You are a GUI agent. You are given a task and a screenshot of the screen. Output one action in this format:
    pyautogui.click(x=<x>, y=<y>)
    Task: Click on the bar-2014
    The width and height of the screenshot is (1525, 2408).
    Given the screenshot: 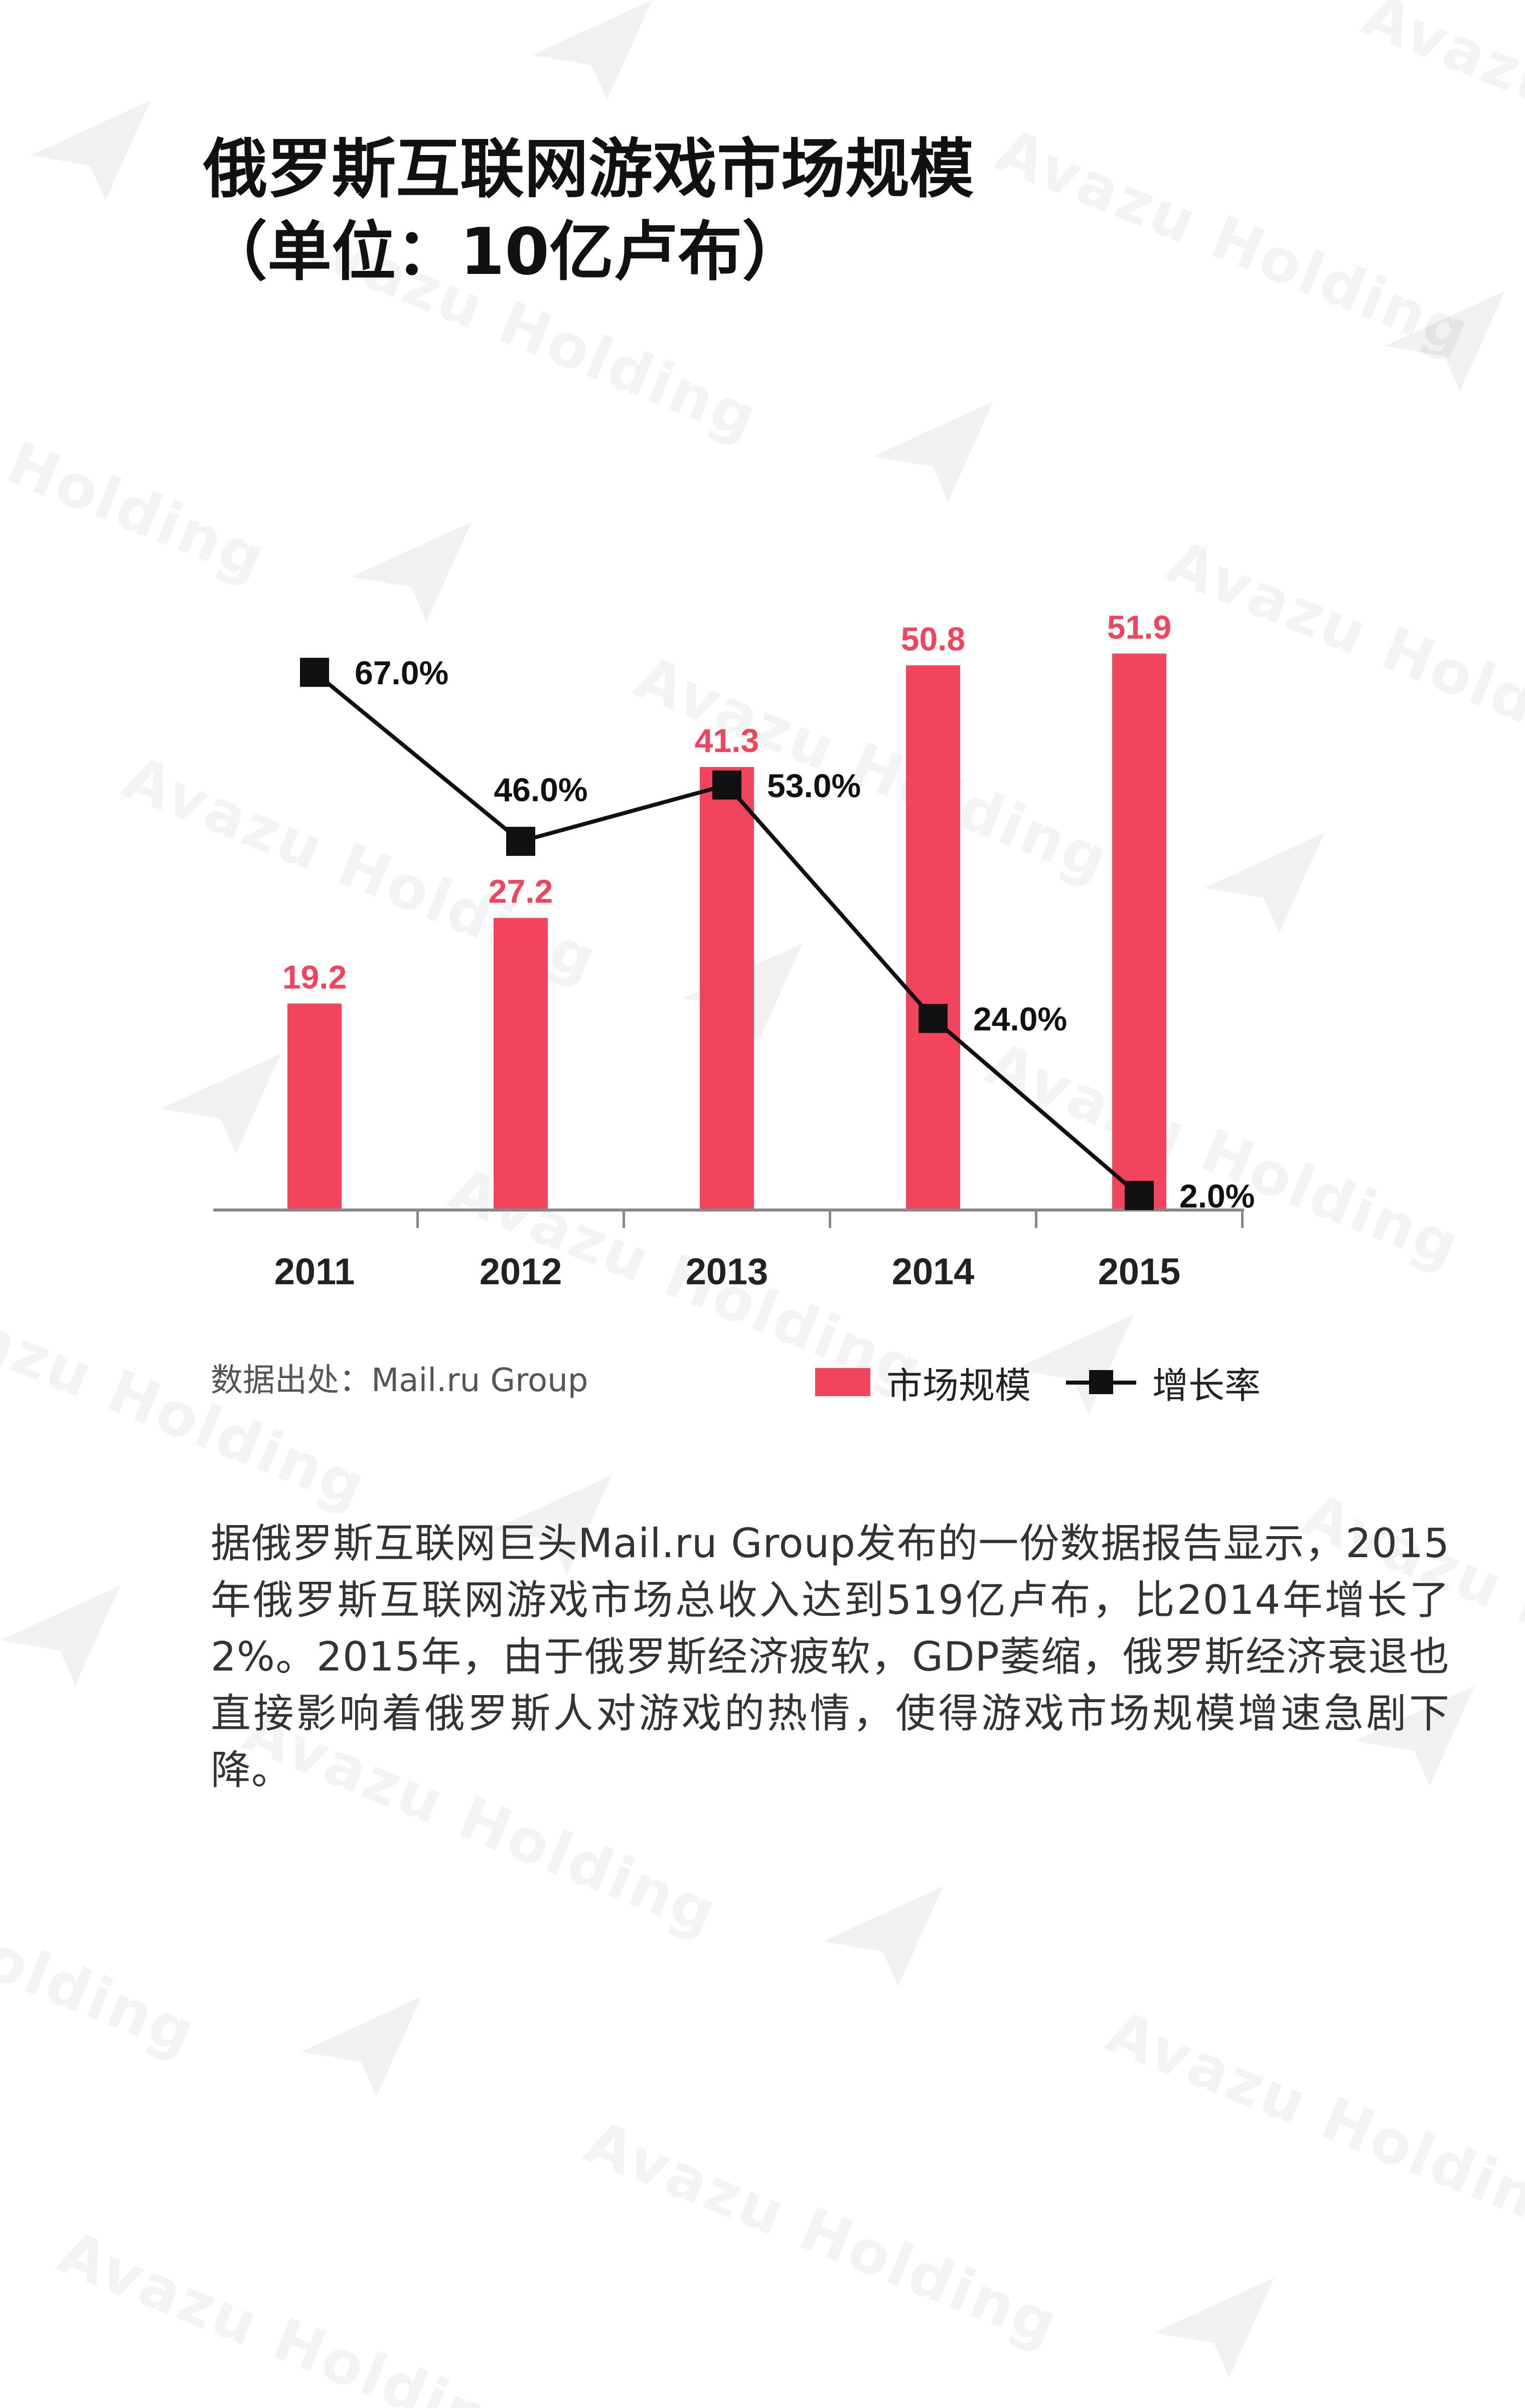 What is the action you would take?
    pyautogui.click(x=933, y=937)
    